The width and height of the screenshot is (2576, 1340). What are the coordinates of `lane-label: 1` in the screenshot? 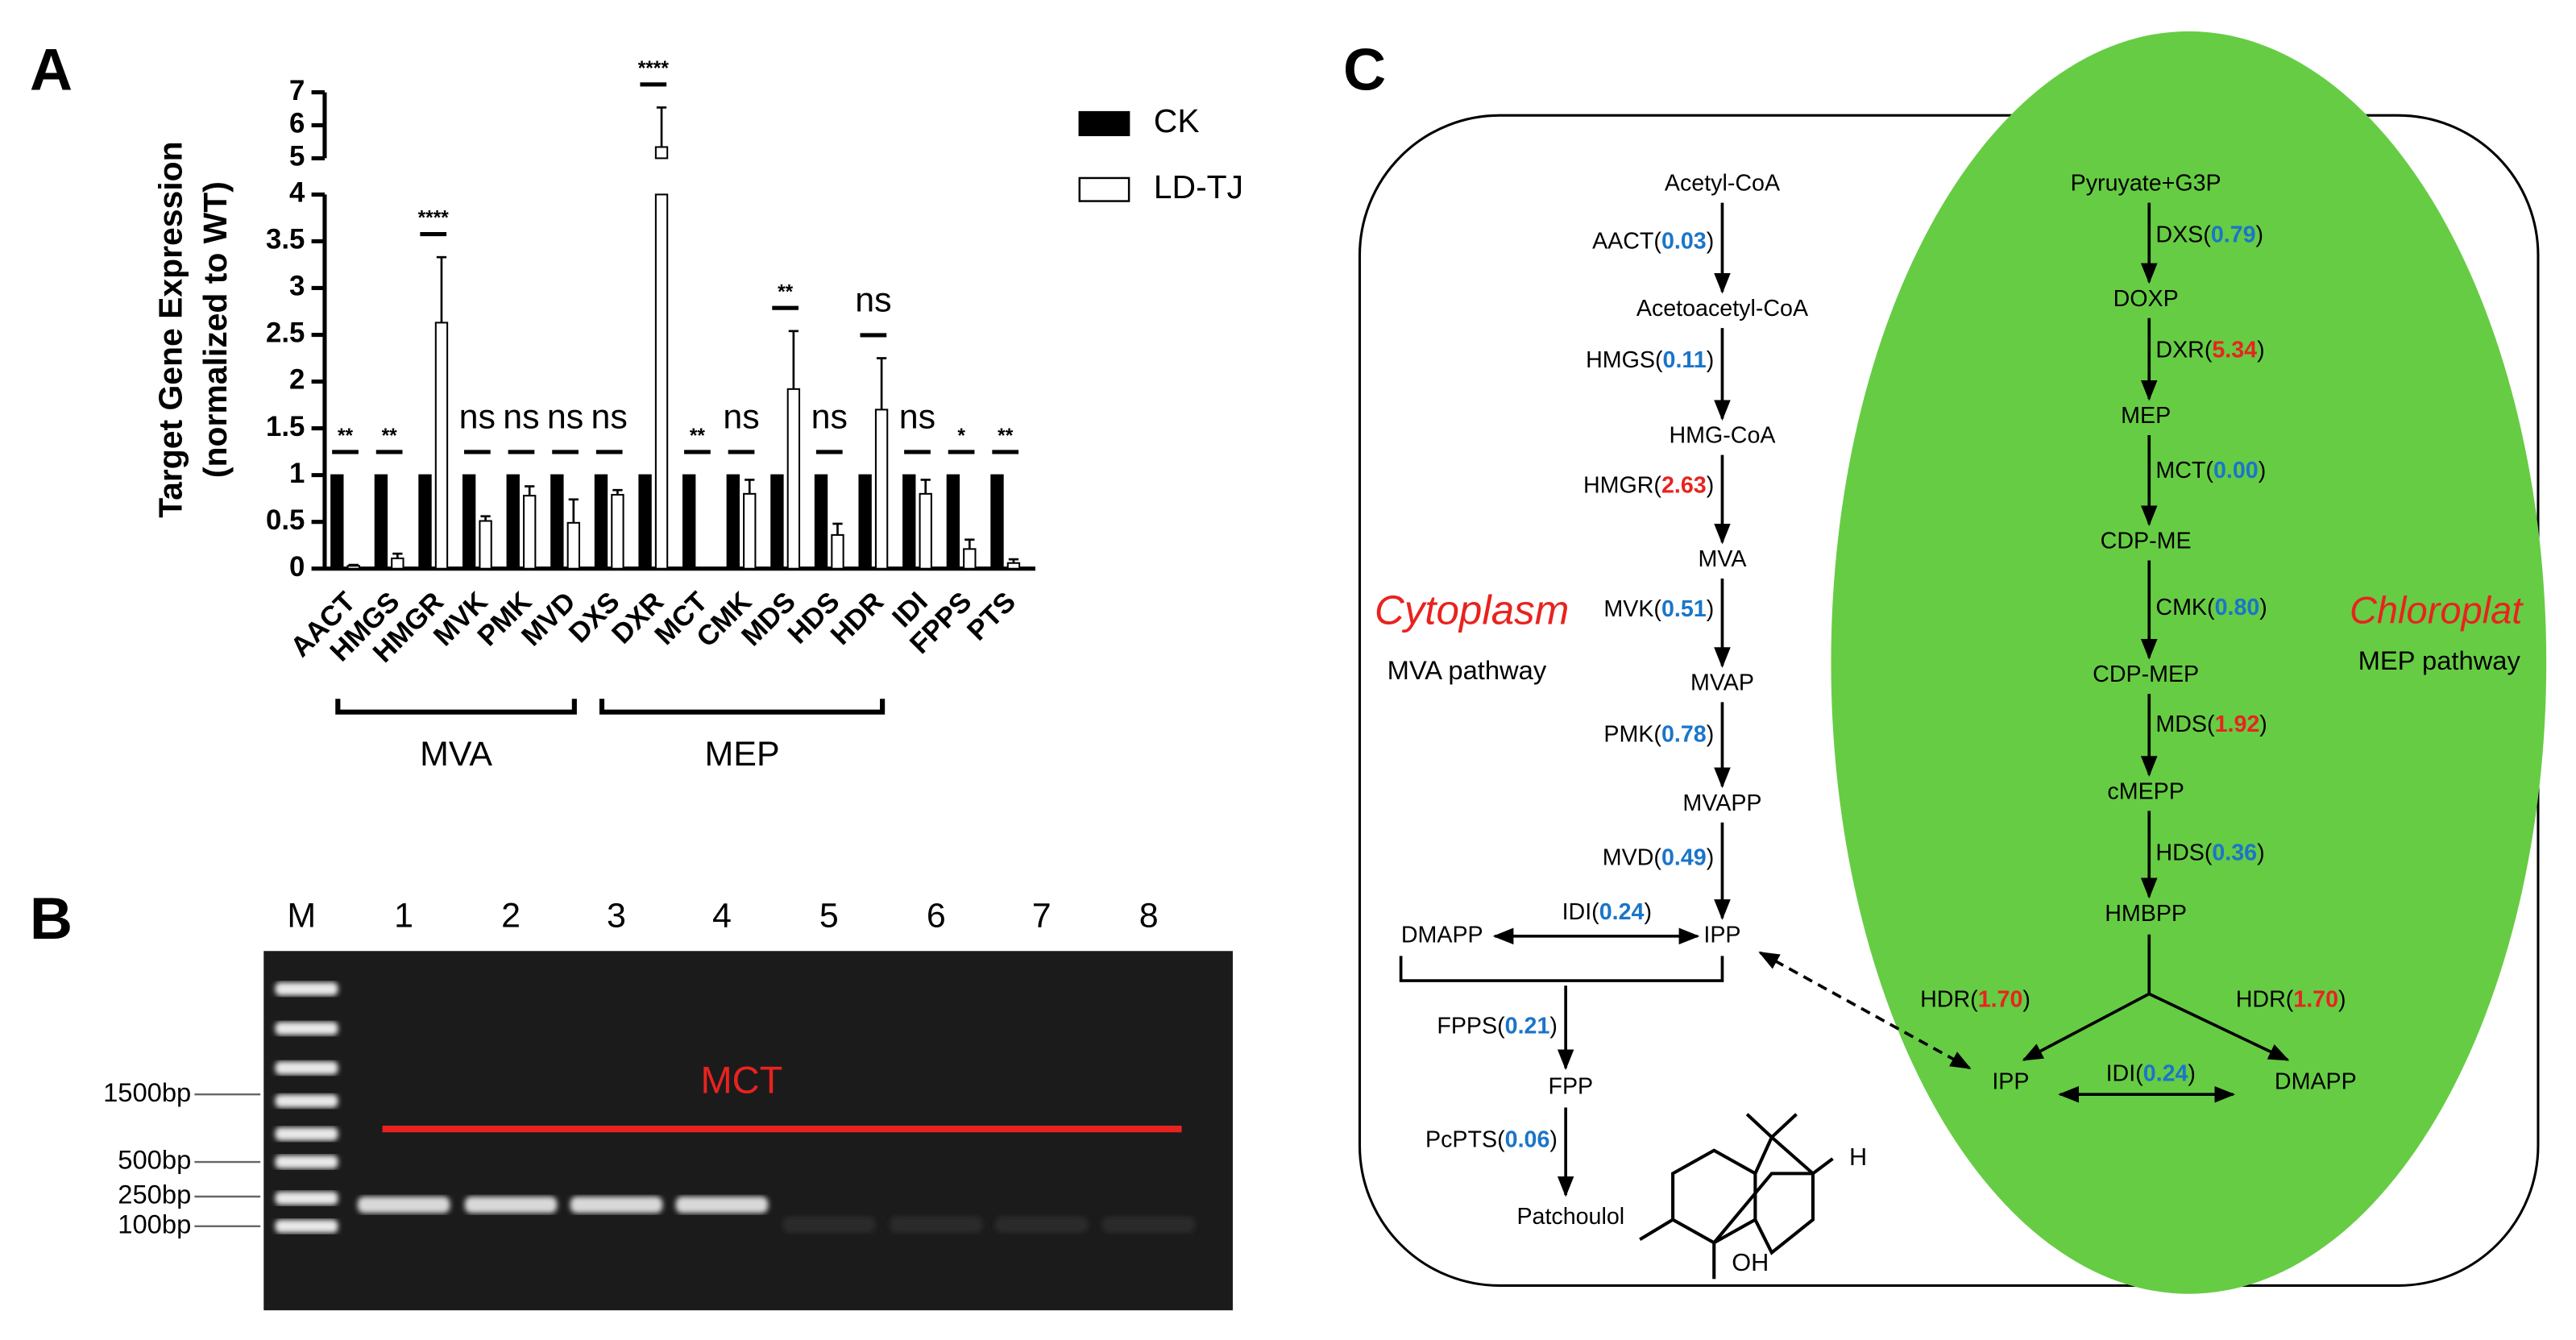 It's located at (403, 916).